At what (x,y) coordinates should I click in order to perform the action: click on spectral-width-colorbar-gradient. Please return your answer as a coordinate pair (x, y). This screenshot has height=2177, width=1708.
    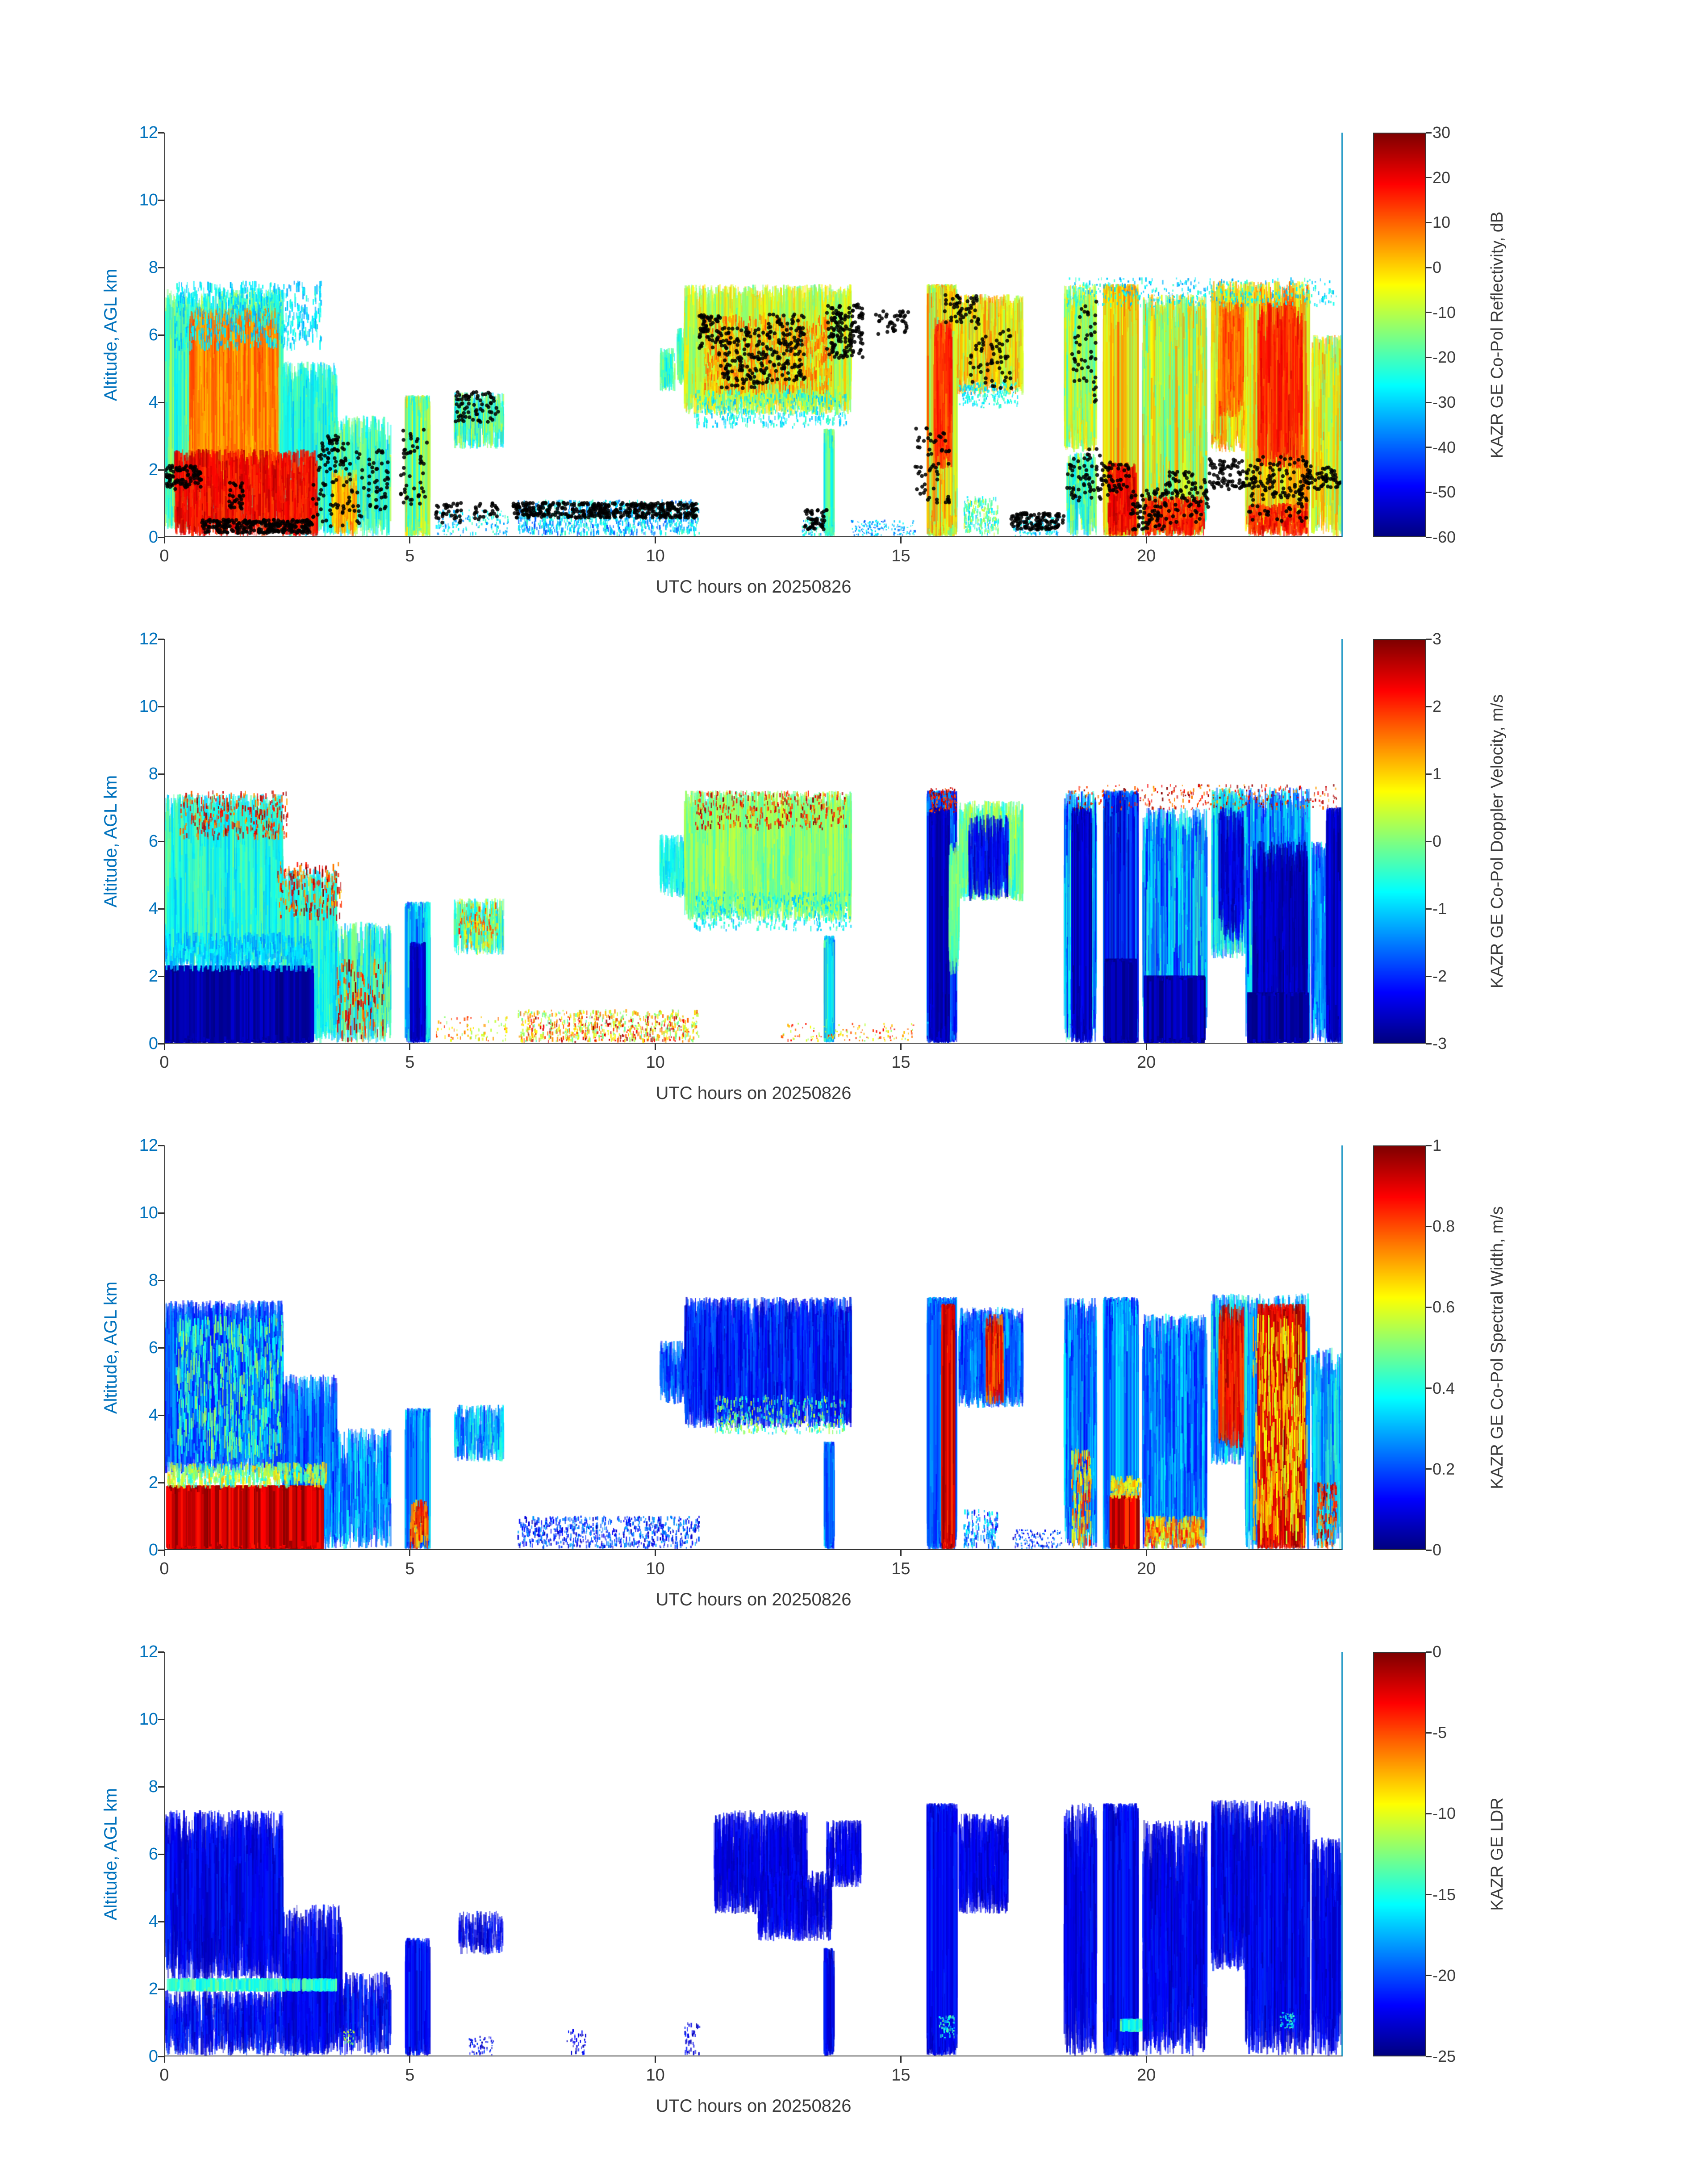
    Looking at the image, I should click on (1399, 1347).